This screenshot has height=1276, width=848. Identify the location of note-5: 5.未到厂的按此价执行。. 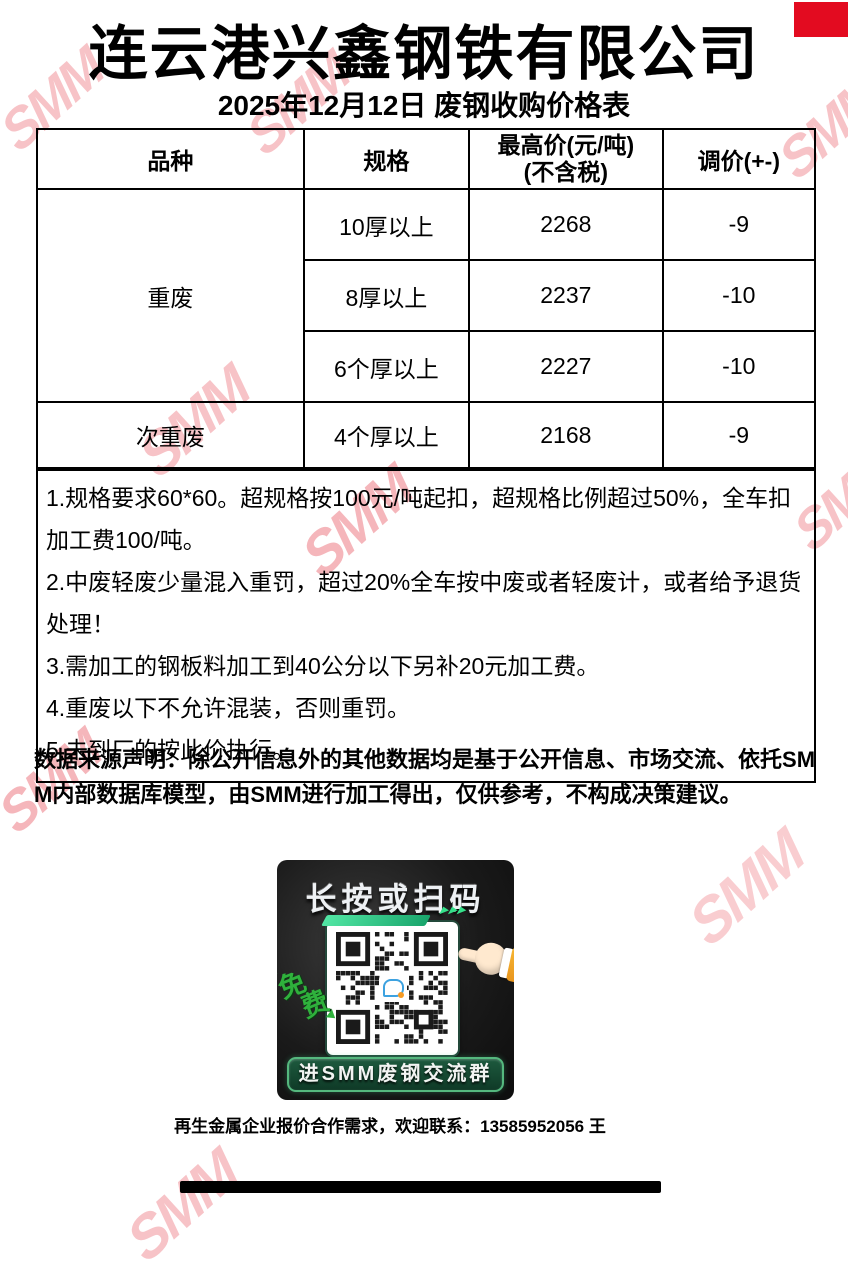
(171, 750).